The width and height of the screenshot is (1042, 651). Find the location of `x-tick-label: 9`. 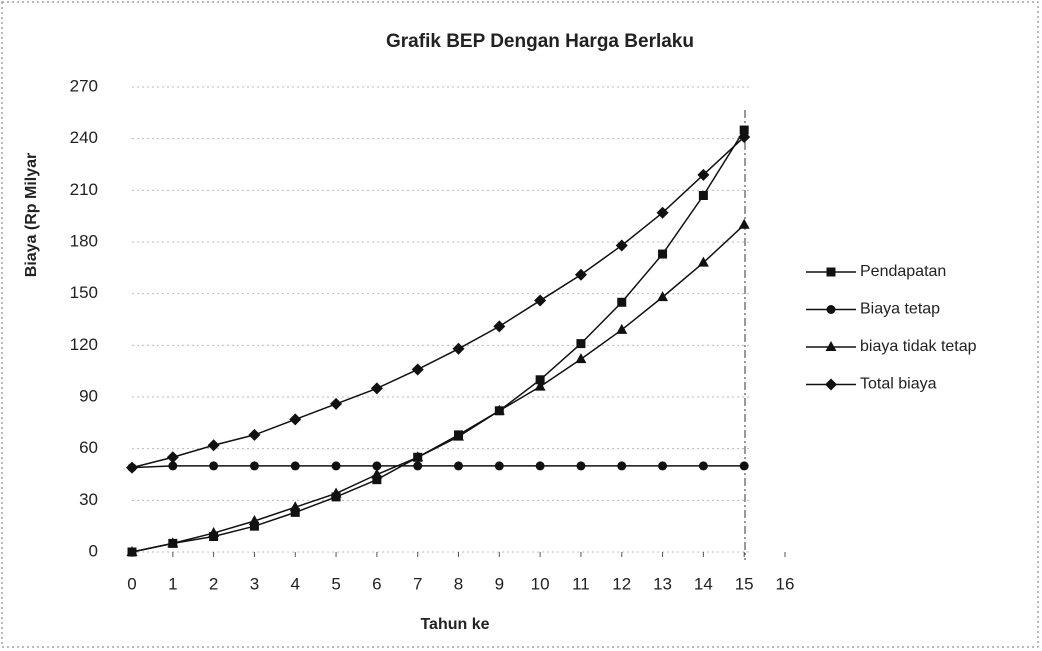

x-tick-label: 9 is located at coordinates (499, 583).